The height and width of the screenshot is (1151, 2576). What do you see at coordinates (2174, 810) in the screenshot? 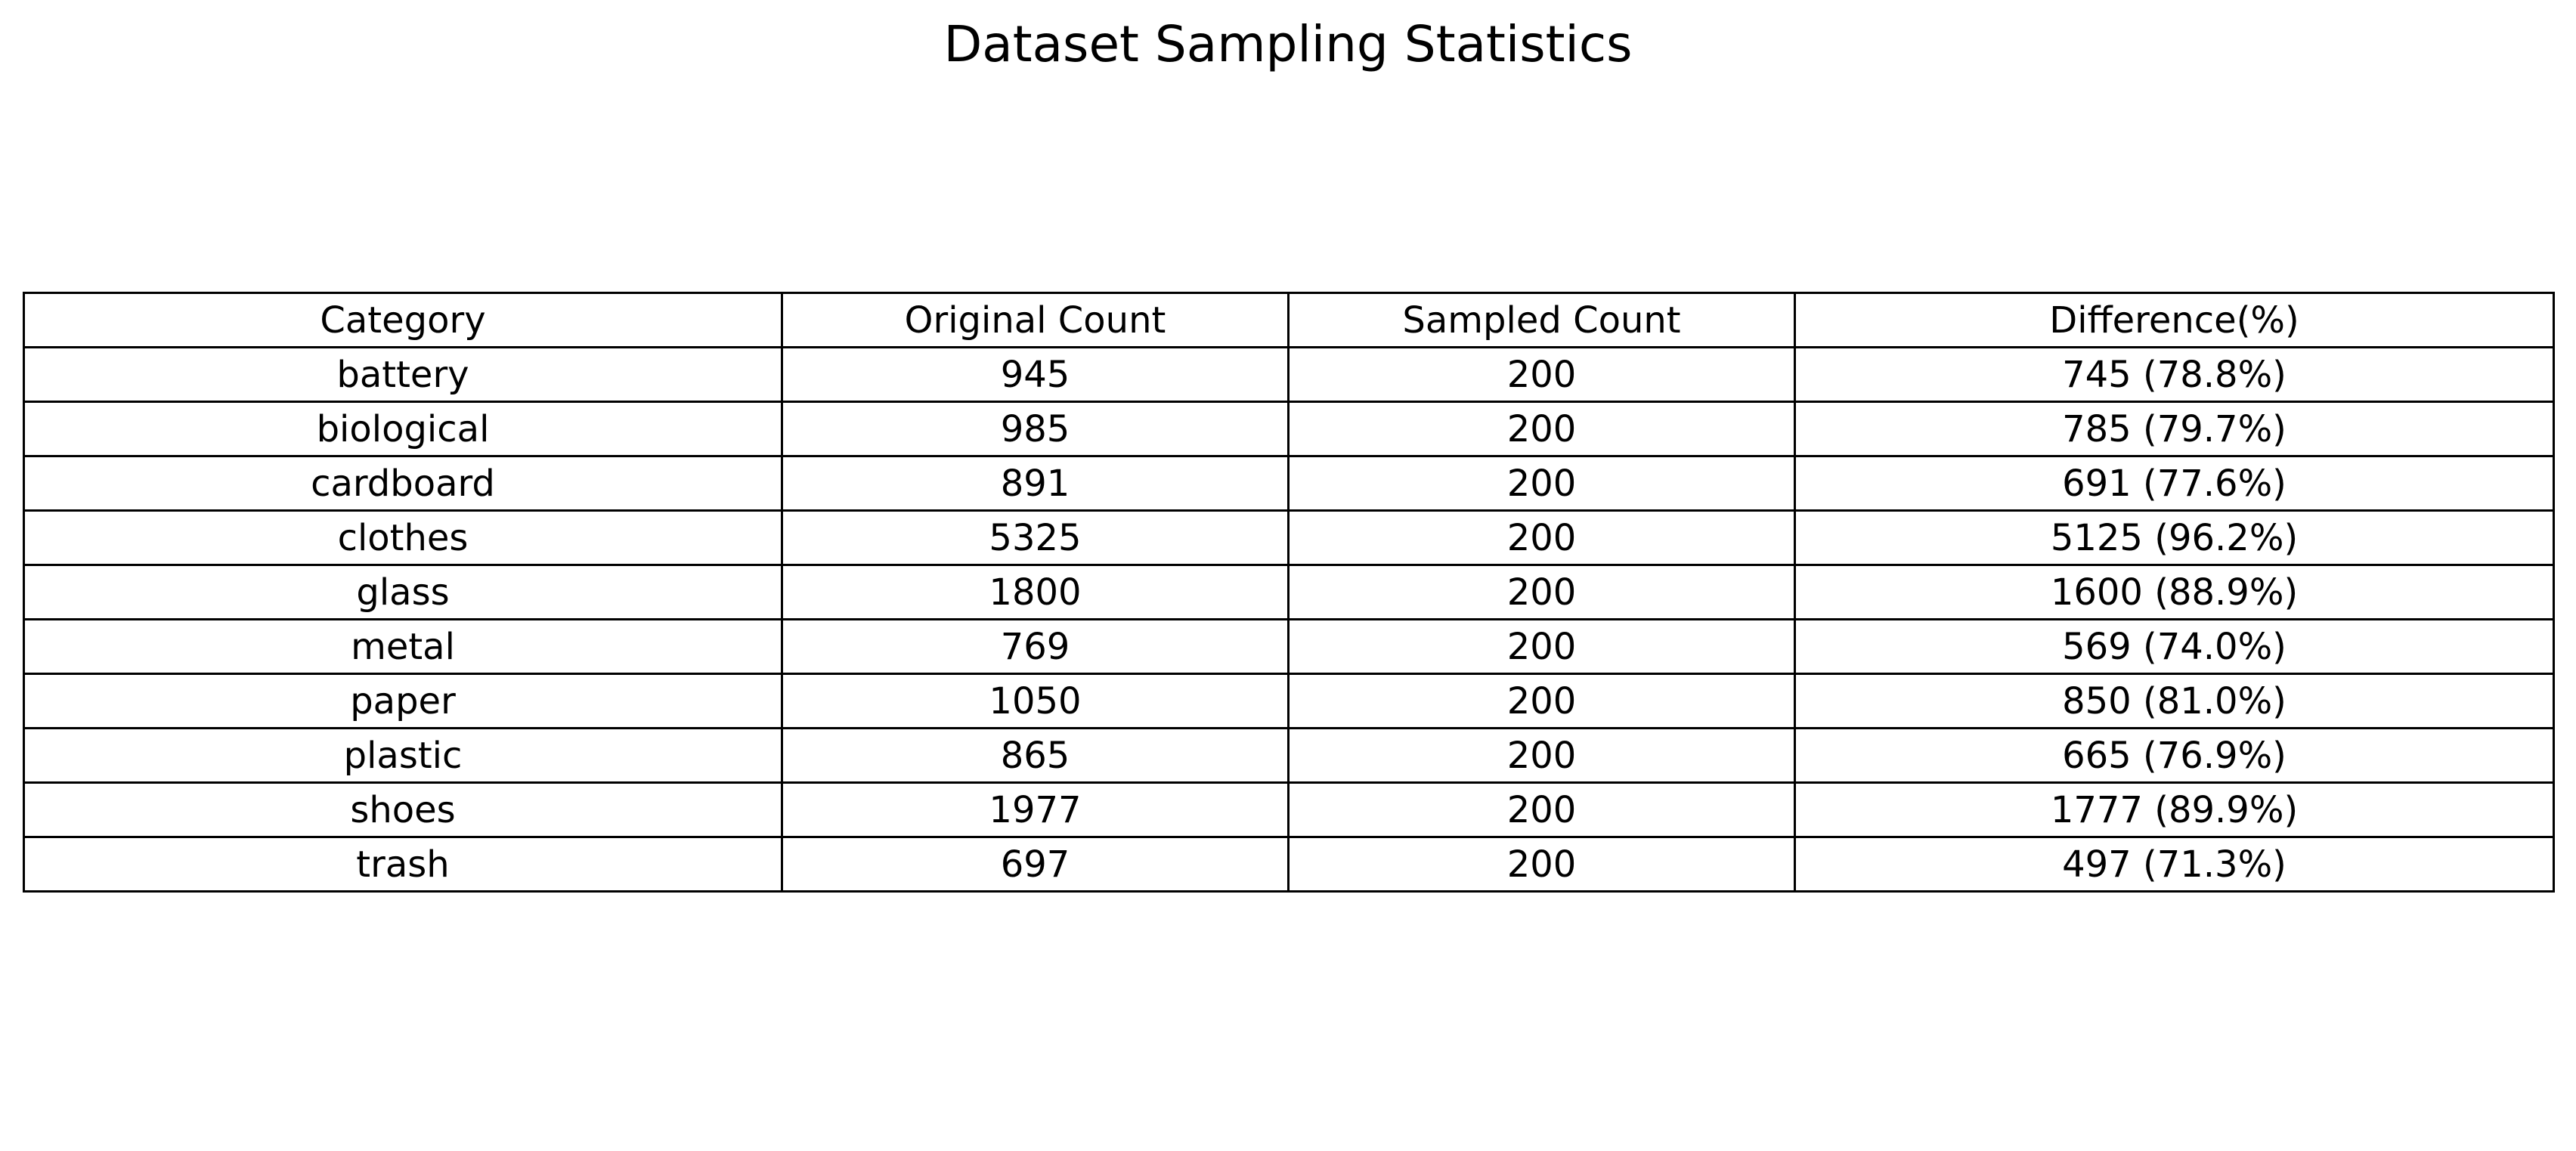
I see `table-cell-difference: 1777 (89.9%)` at bounding box center [2174, 810].